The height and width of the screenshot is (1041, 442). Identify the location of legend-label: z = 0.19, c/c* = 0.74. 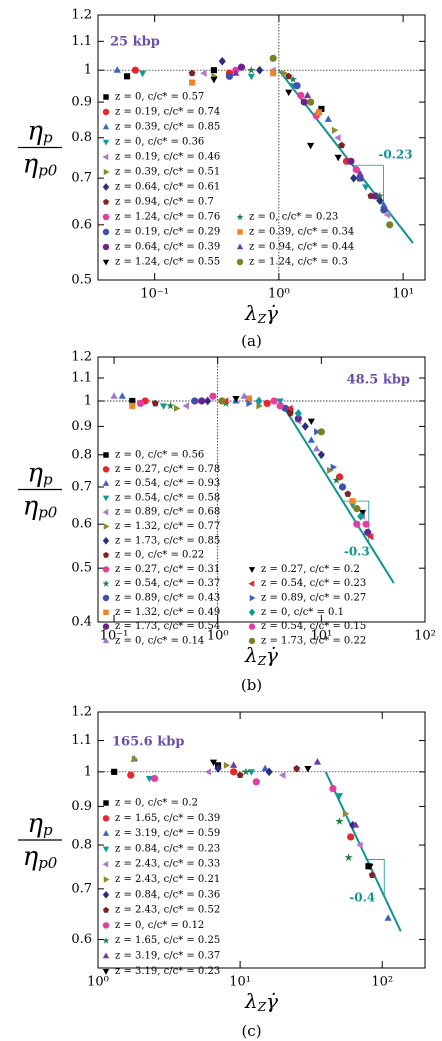
(167, 112).